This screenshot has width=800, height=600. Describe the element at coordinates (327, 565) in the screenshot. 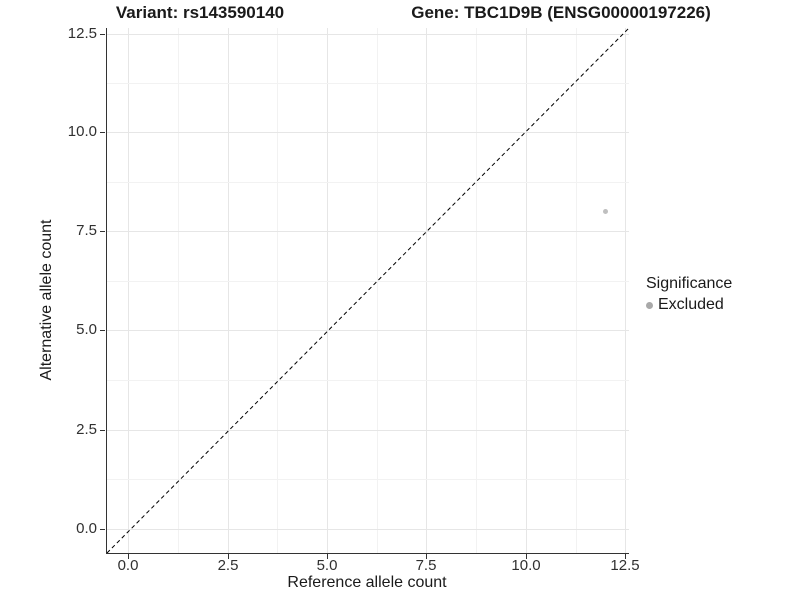

I see `x-tick-label: 5.0` at that location.